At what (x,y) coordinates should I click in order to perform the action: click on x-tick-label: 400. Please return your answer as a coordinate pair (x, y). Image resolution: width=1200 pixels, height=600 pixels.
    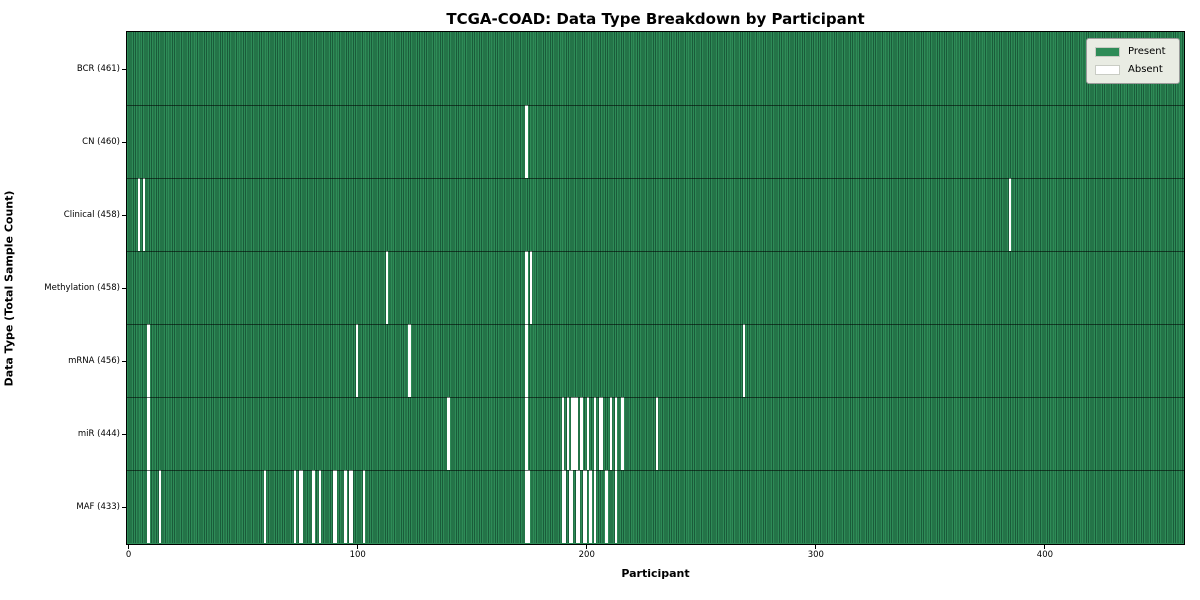
    Looking at the image, I should click on (1045, 555).